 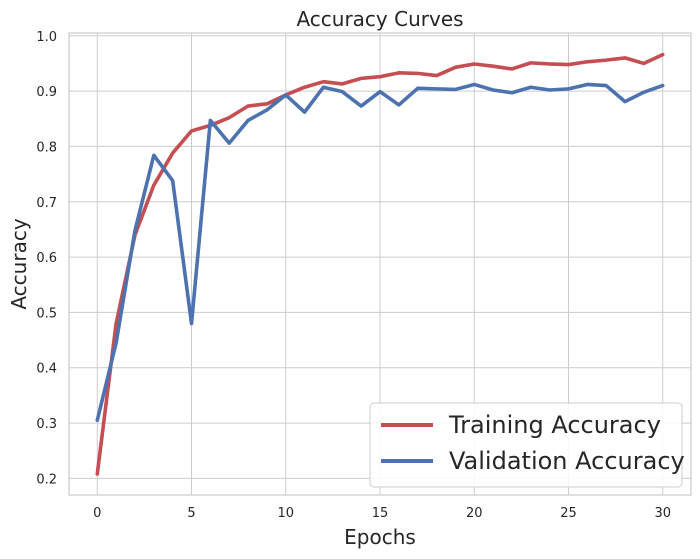 What do you see at coordinates (554, 425) in the screenshot?
I see `legend-label-training: Training Accuracy` at bounding box center [554, 425].